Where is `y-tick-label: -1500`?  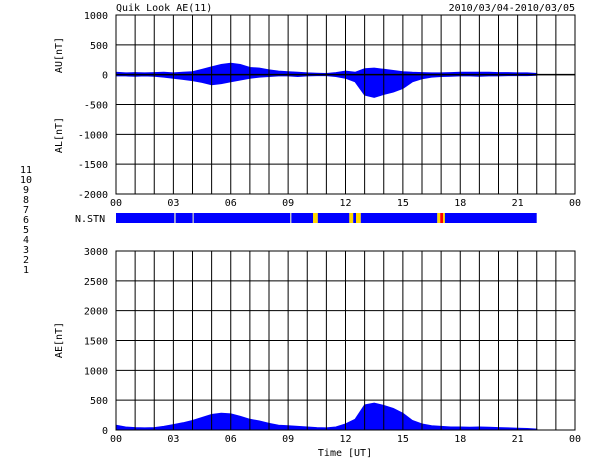 y-tick-label: -1500 is located at coordinates (93, 165).